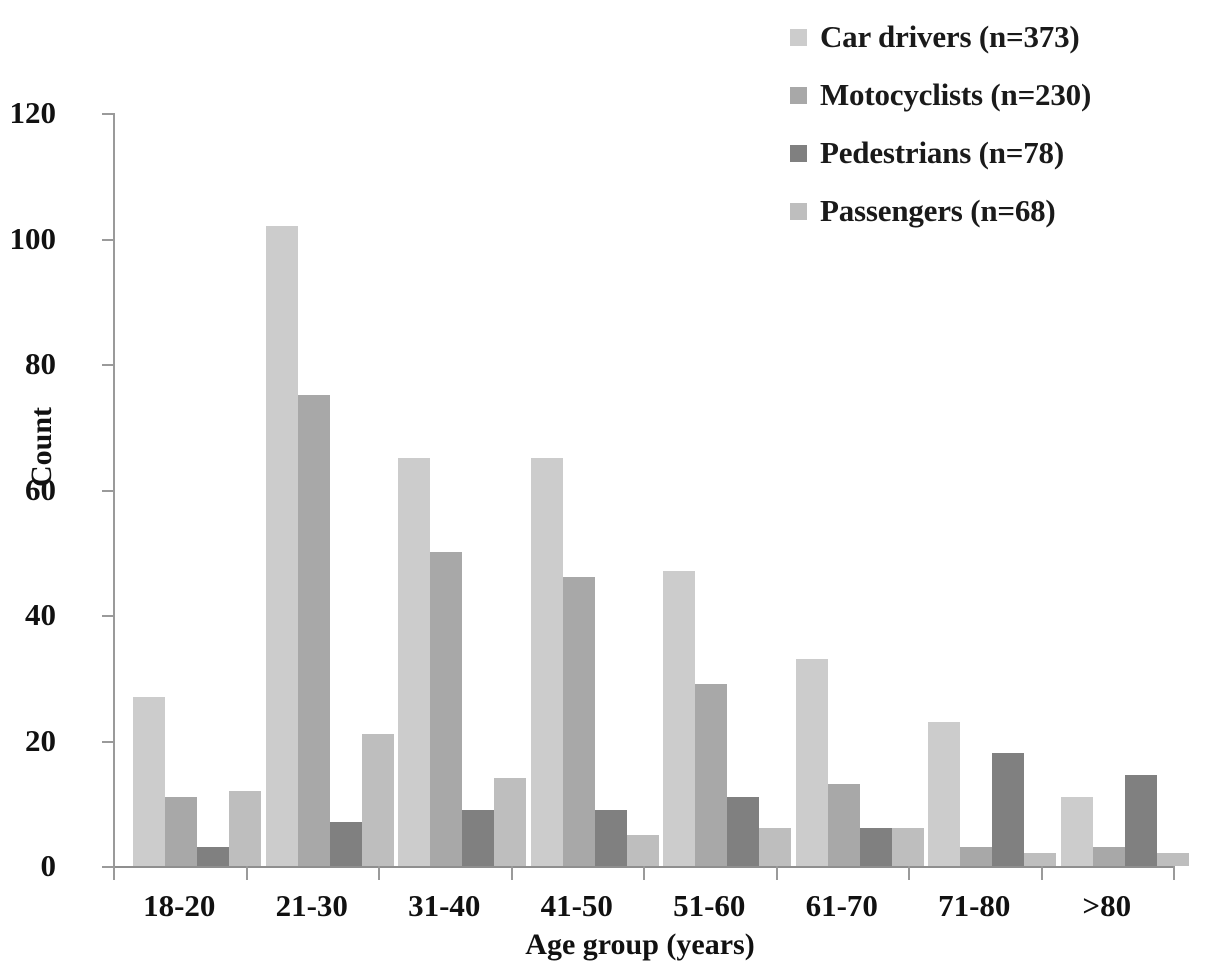 The height and width of the screenshot is (980, 1205). I want to click on x-axis-tick-label: 51-60, so click(709, 905).